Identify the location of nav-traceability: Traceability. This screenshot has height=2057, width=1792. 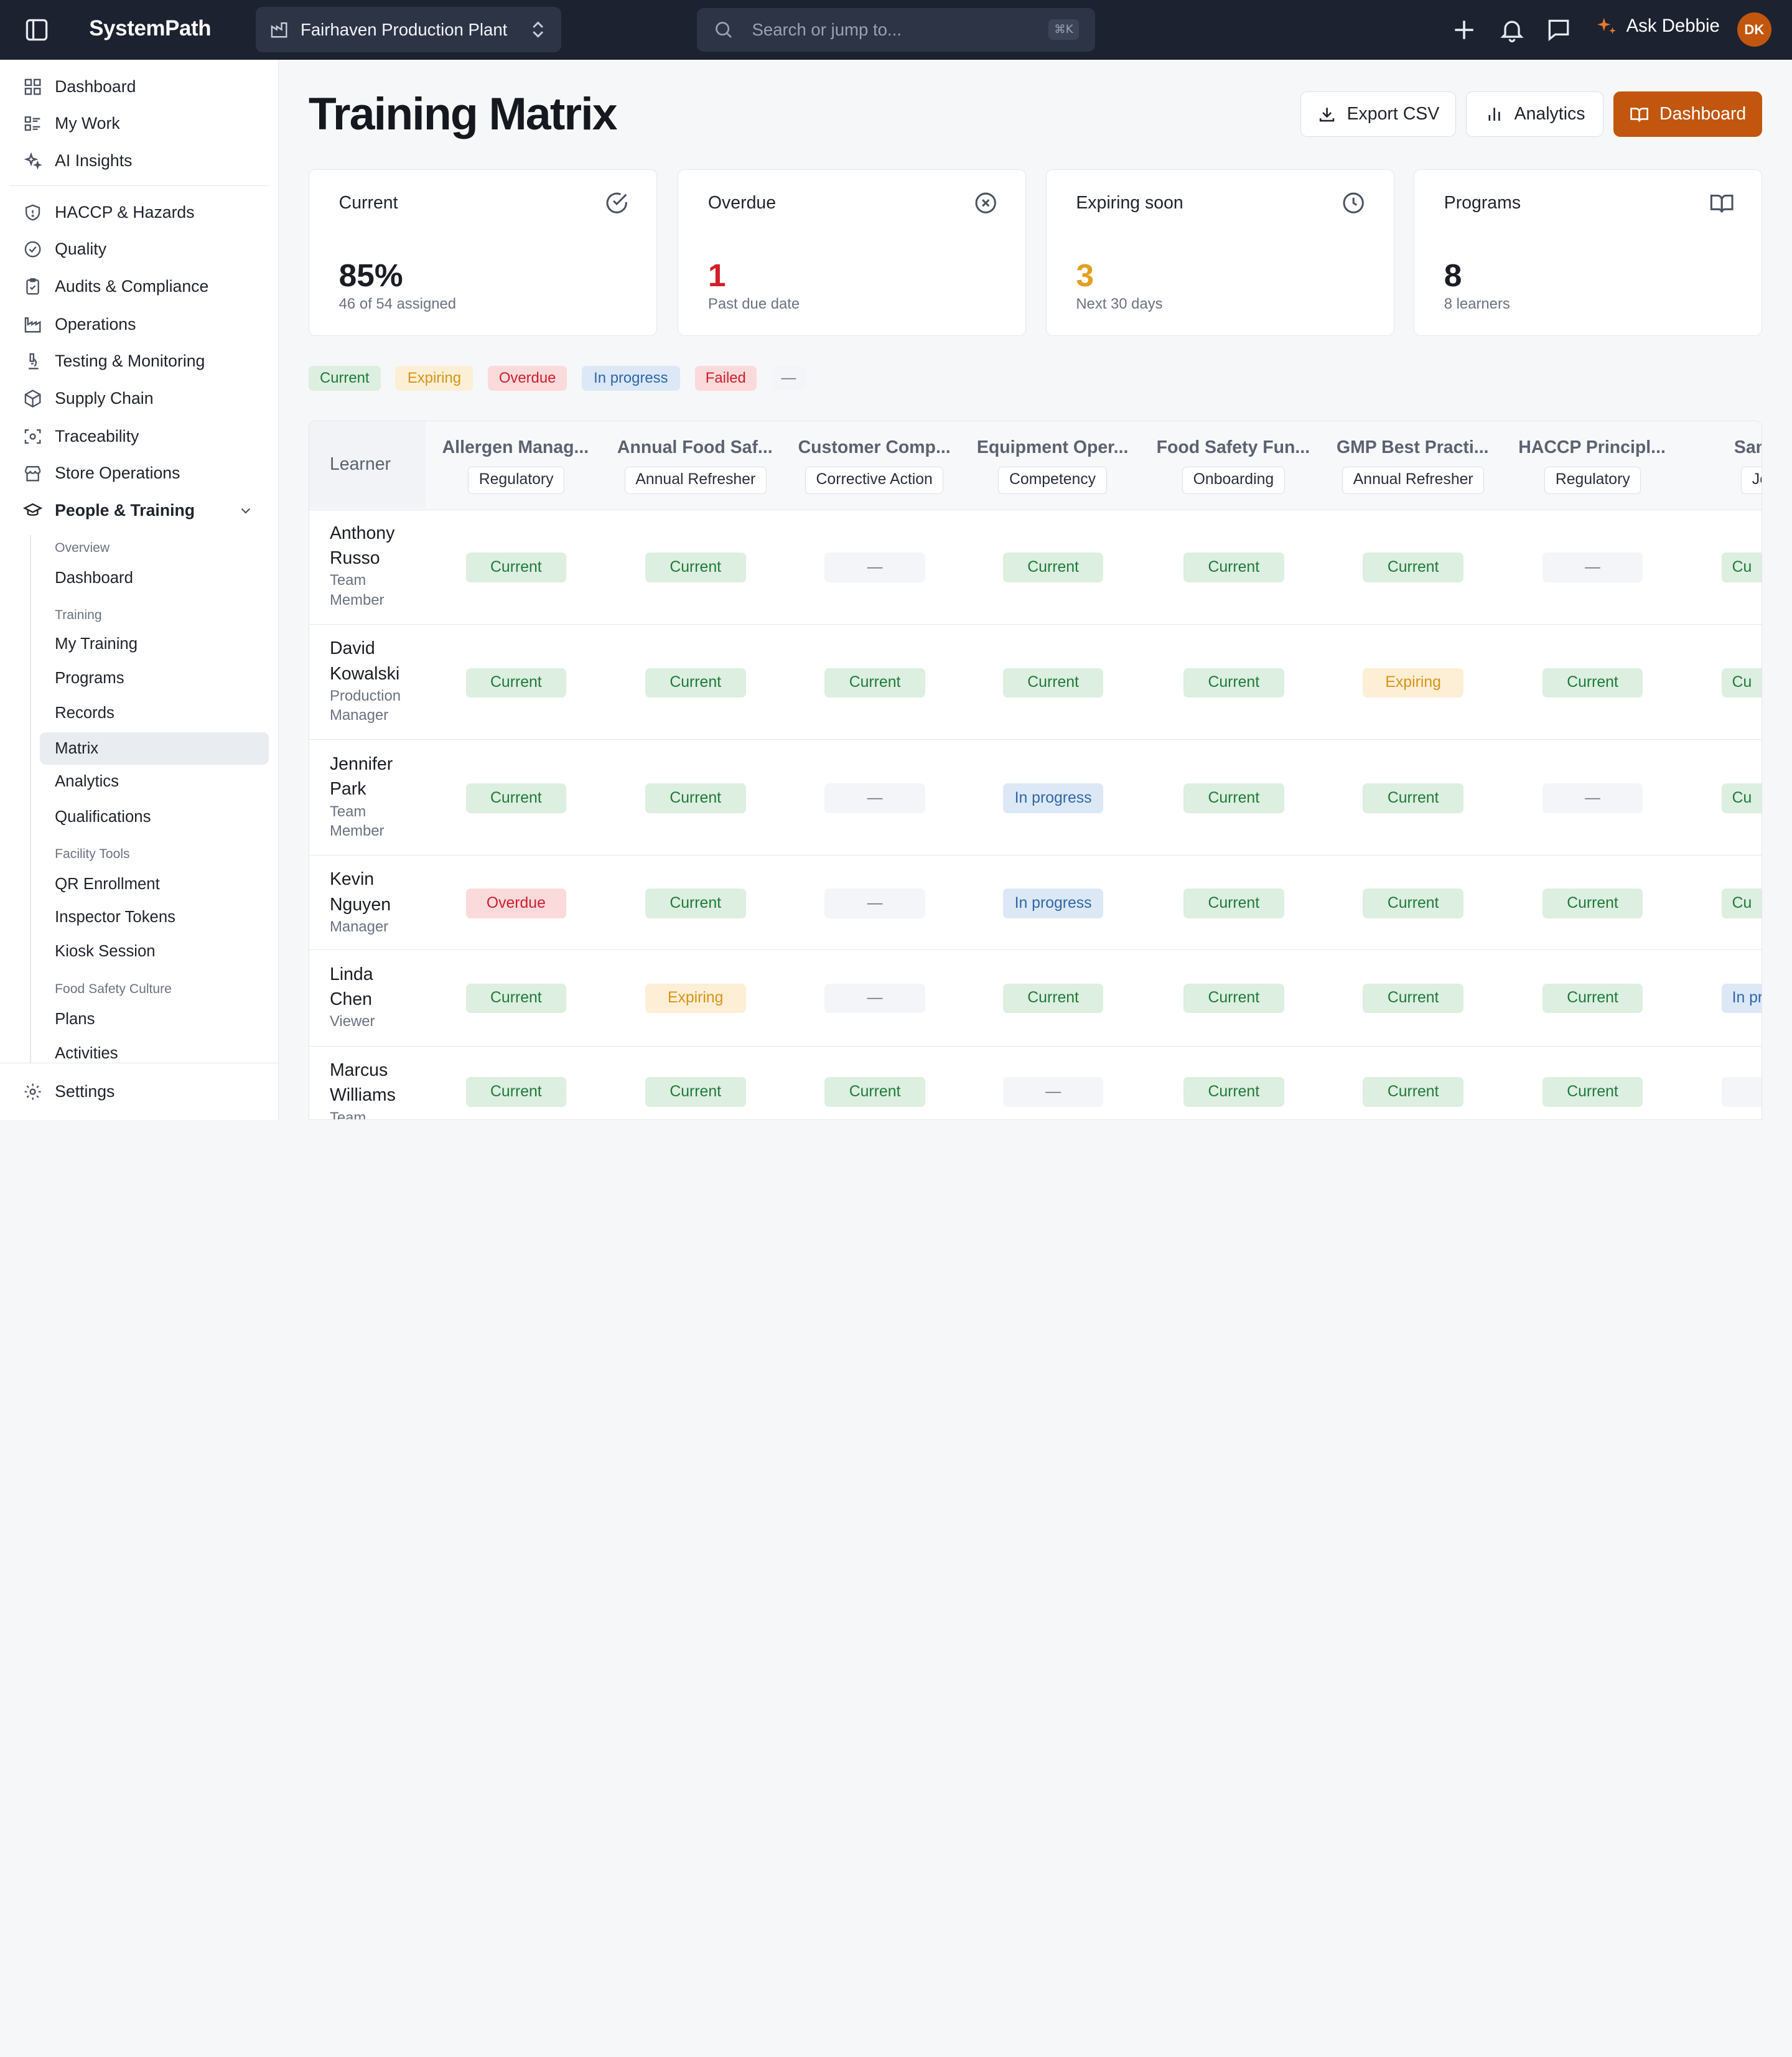
(139, 436).